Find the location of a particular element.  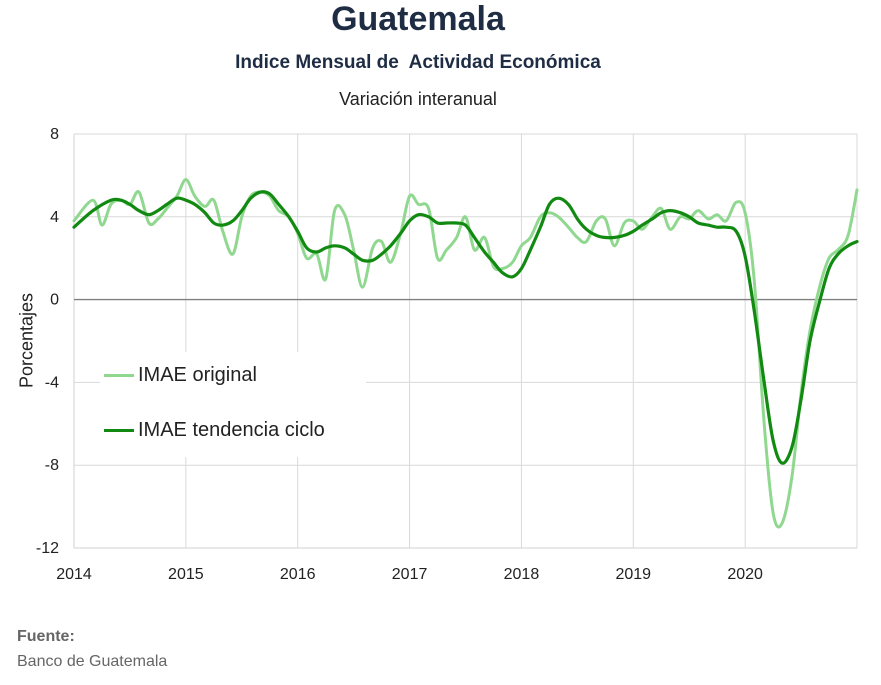

y-tick-label: -8 is located at coordinates (52, 465).